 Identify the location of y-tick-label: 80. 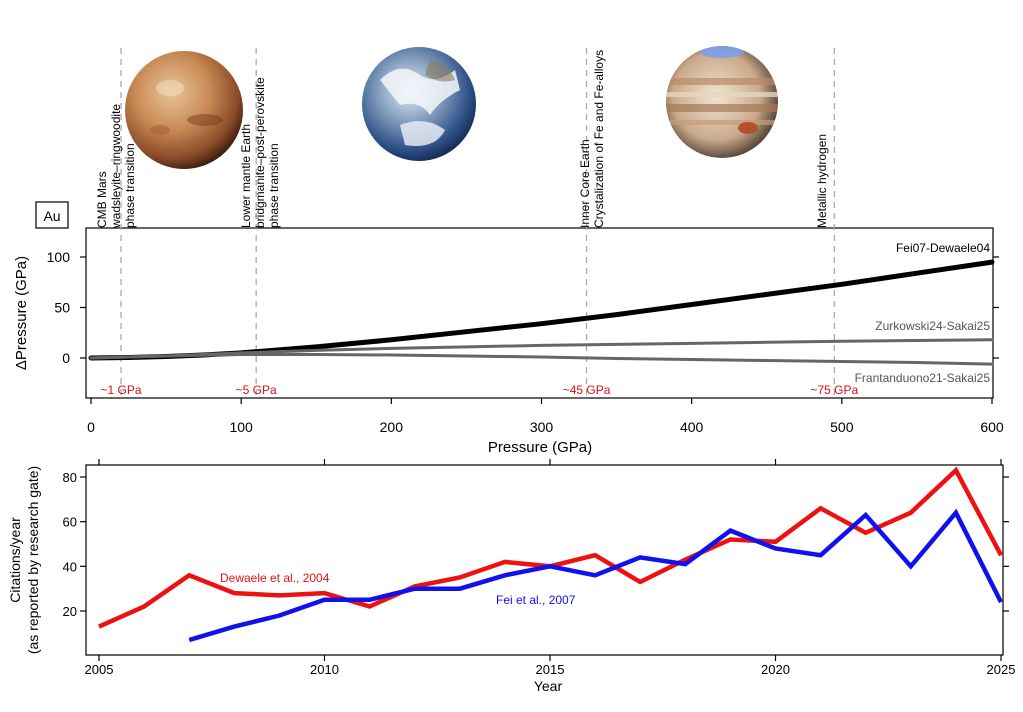
(70, 477).